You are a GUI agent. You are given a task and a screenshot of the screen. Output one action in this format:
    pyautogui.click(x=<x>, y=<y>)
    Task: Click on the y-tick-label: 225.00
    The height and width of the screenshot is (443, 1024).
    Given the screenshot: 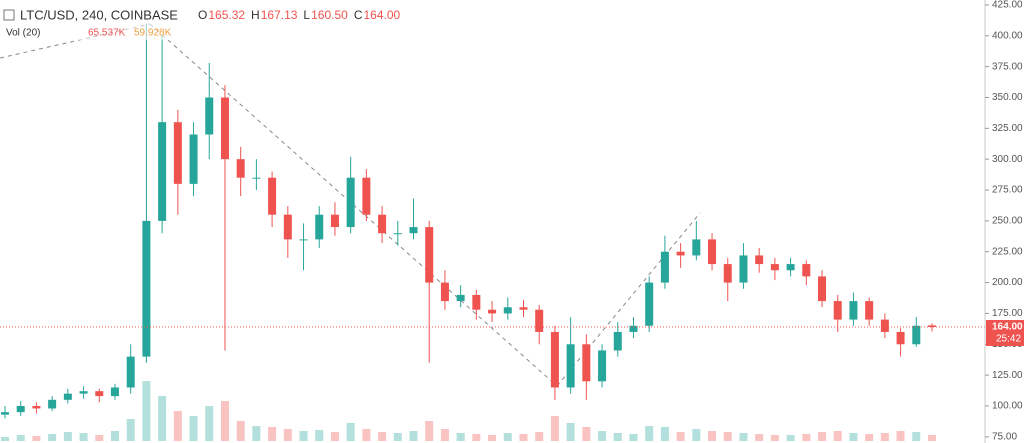 What is the action you would take?
    pyautogui.click(x=1007, y=251)
    